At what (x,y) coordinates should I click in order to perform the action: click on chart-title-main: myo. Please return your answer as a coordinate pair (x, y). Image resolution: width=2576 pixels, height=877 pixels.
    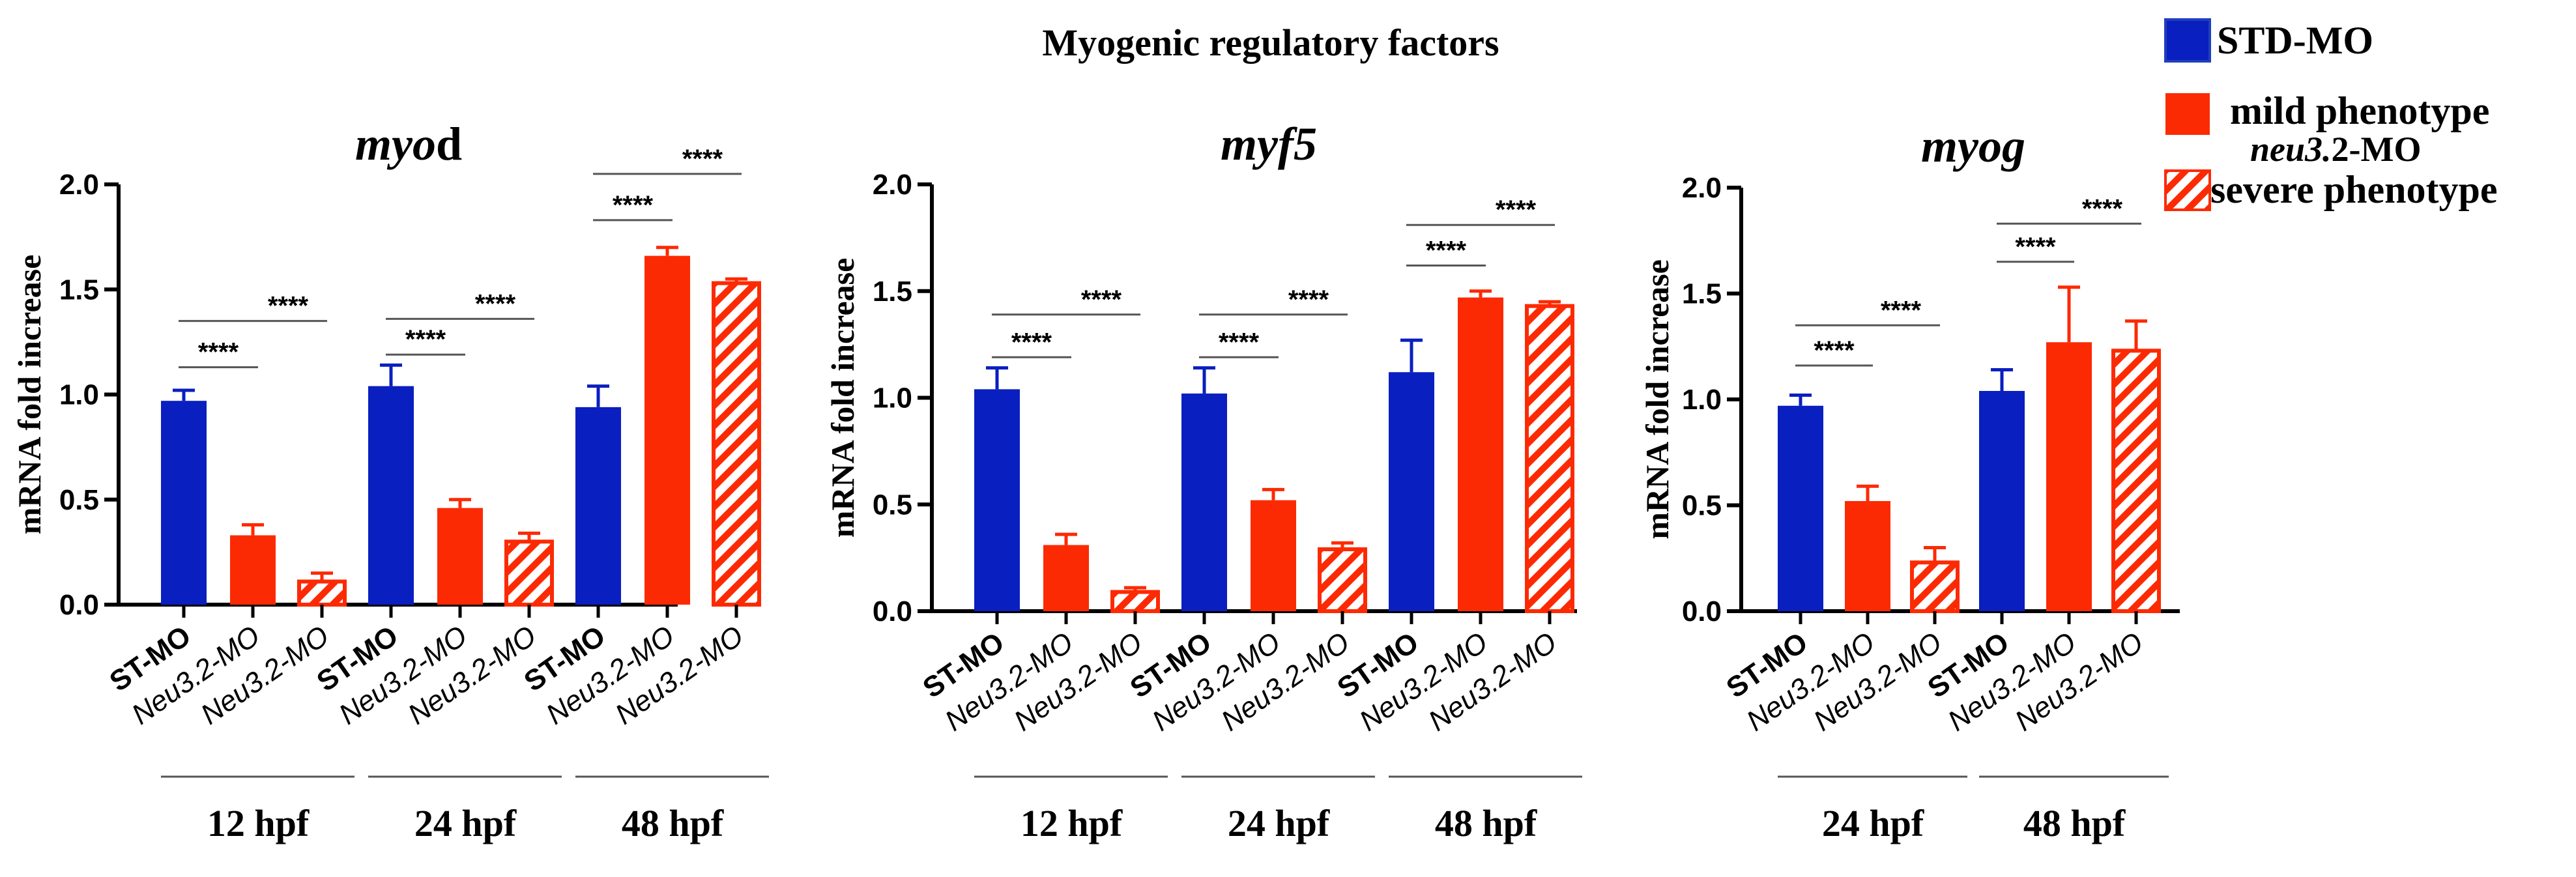
    Looking at the image, I should click on (395, 144).